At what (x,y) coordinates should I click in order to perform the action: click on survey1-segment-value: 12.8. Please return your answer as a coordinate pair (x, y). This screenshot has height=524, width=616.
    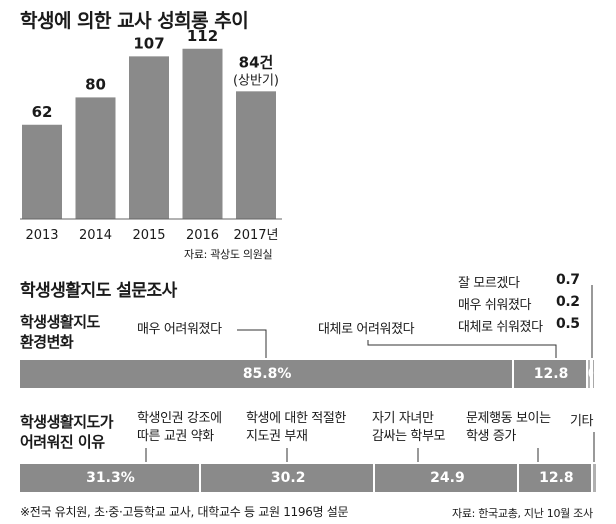
    Looking at the image, I should click on (551, 374).